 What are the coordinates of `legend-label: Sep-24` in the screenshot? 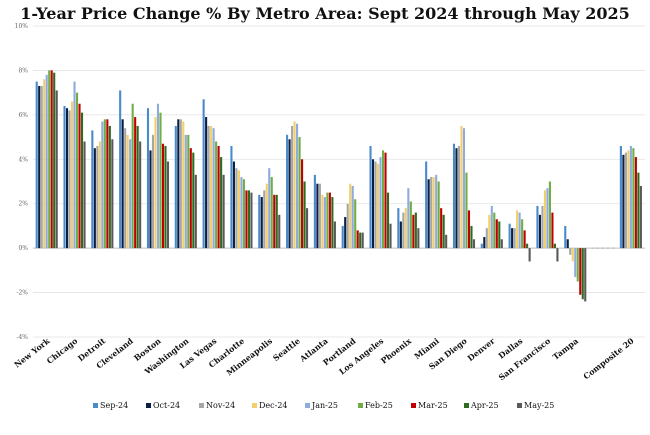 It's located at (114, 405).